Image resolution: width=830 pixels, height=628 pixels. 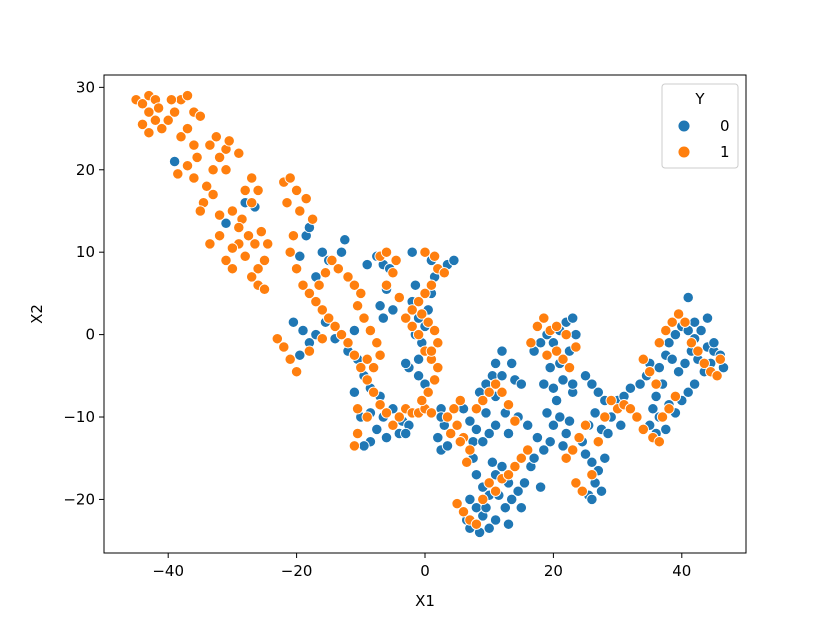 What do you see at coordinates (83, 293) in the screenshot?
I see `y-axis-ticks: −20 −10 0 10 20 30` at bounding box center [83, 293].